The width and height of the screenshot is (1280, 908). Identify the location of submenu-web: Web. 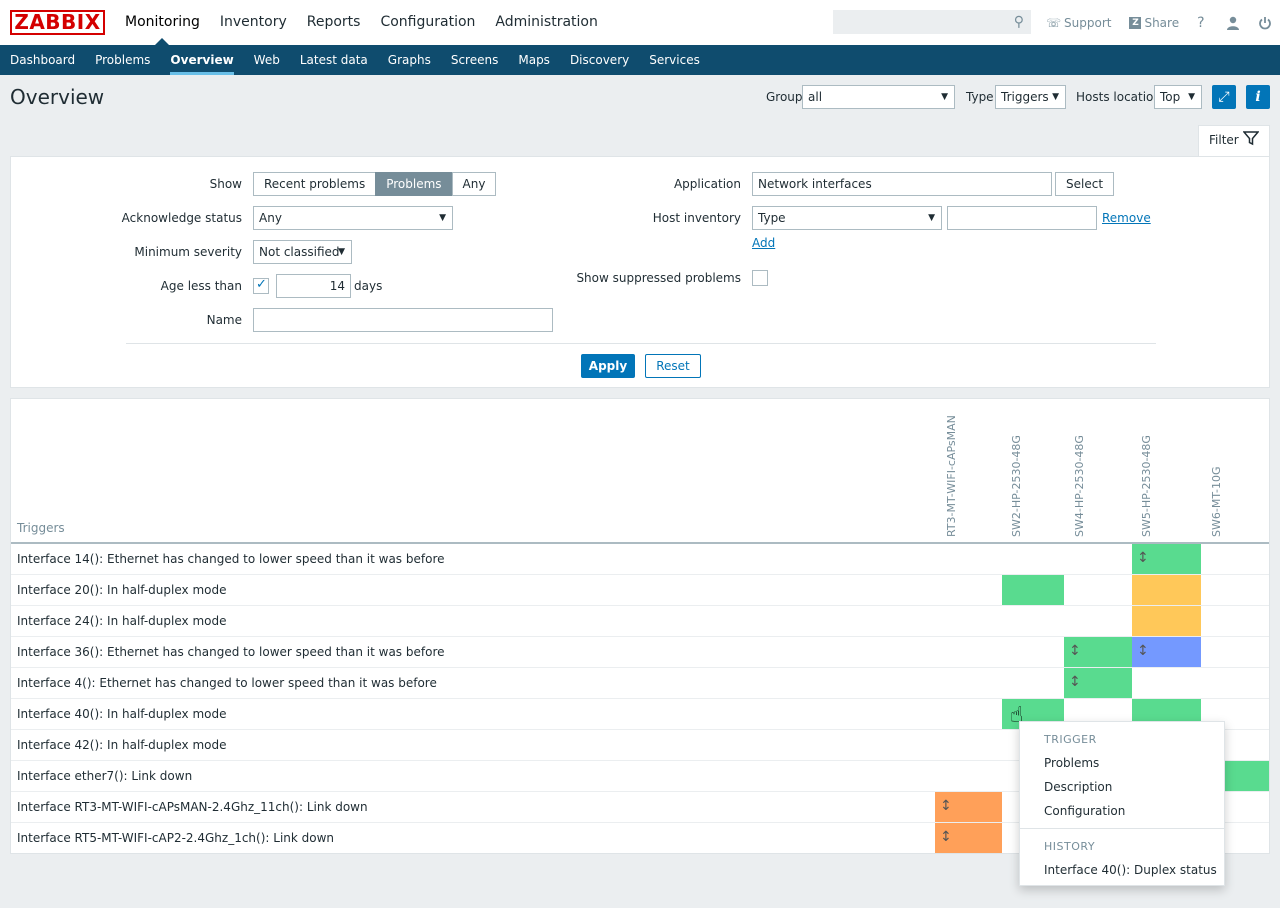
(266, 60).